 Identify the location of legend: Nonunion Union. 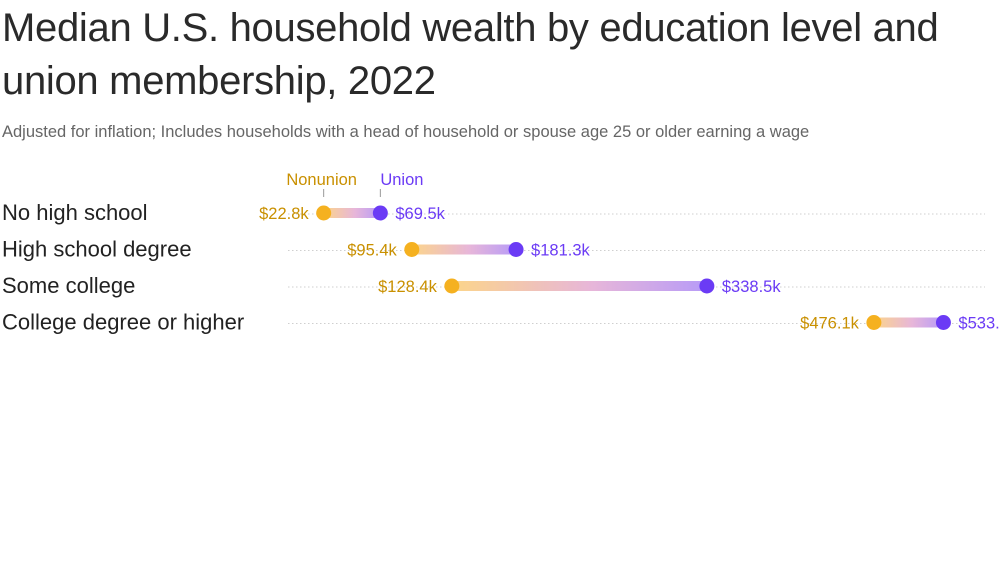
(354, 184).